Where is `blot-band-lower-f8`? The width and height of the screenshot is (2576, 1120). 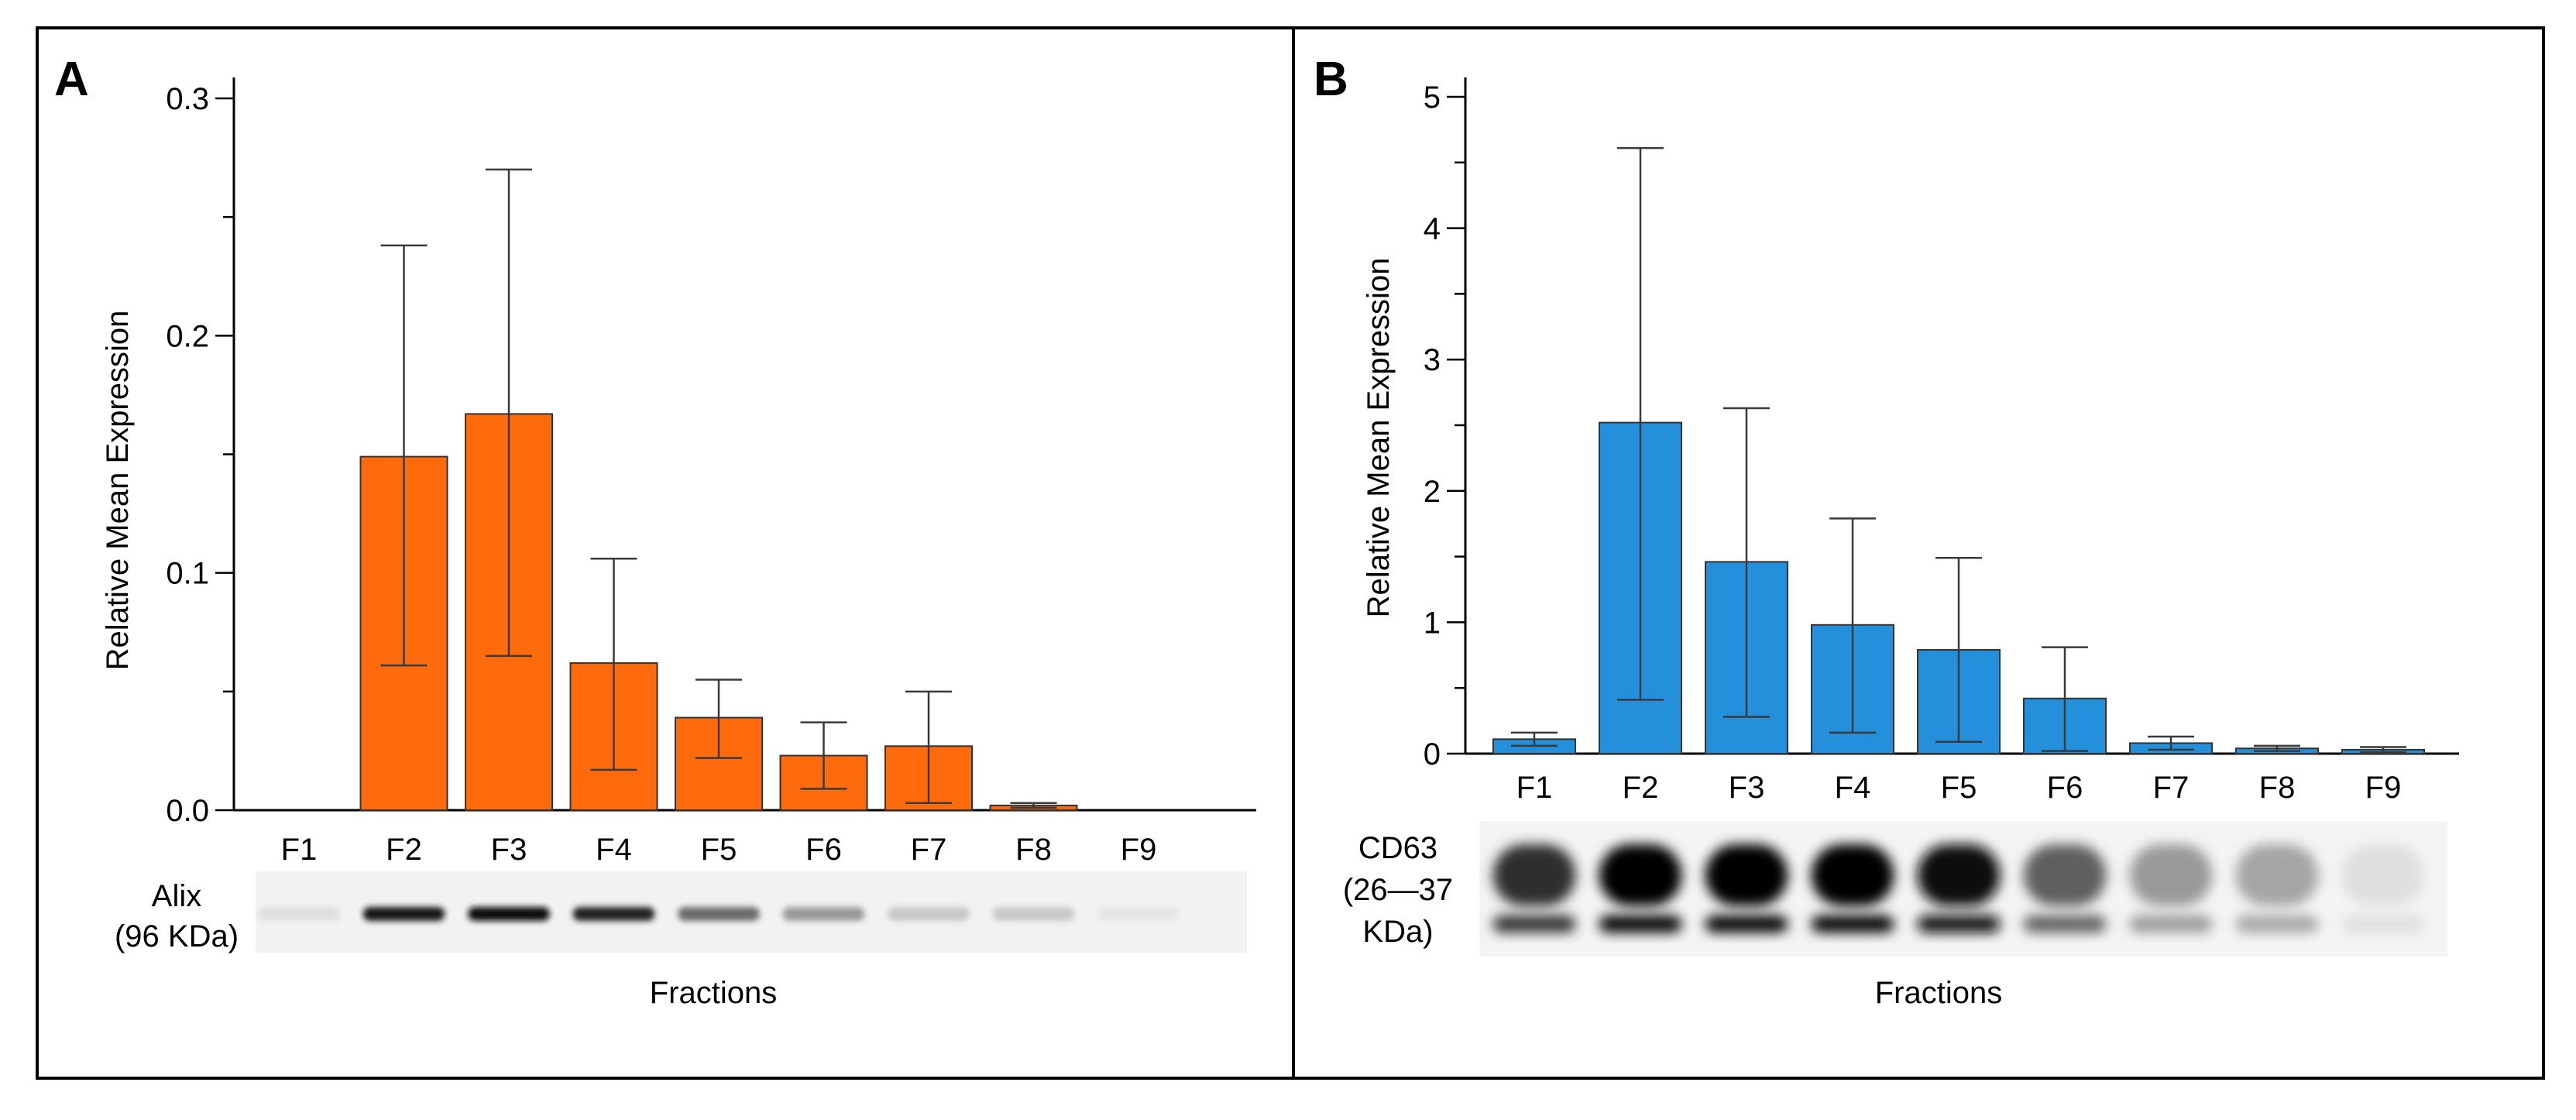
blot-band-lower-f8 is located at coordinates (2277, 924).